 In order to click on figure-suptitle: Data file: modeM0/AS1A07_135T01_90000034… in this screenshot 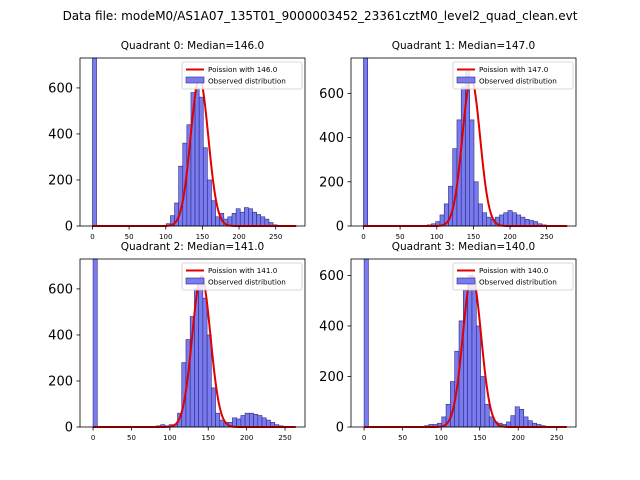, I will do `click(320, 16)`.